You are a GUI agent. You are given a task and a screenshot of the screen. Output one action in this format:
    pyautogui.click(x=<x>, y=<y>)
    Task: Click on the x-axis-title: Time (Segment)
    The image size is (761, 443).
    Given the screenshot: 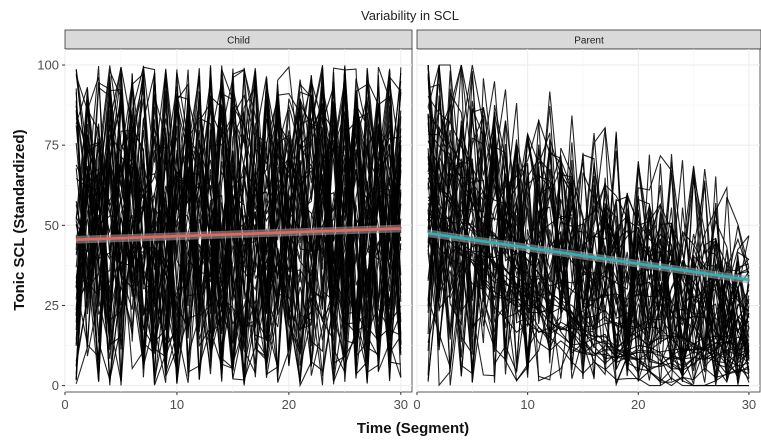 What is the action you would take?
    pyautogui.click(x=413, y=428)
    